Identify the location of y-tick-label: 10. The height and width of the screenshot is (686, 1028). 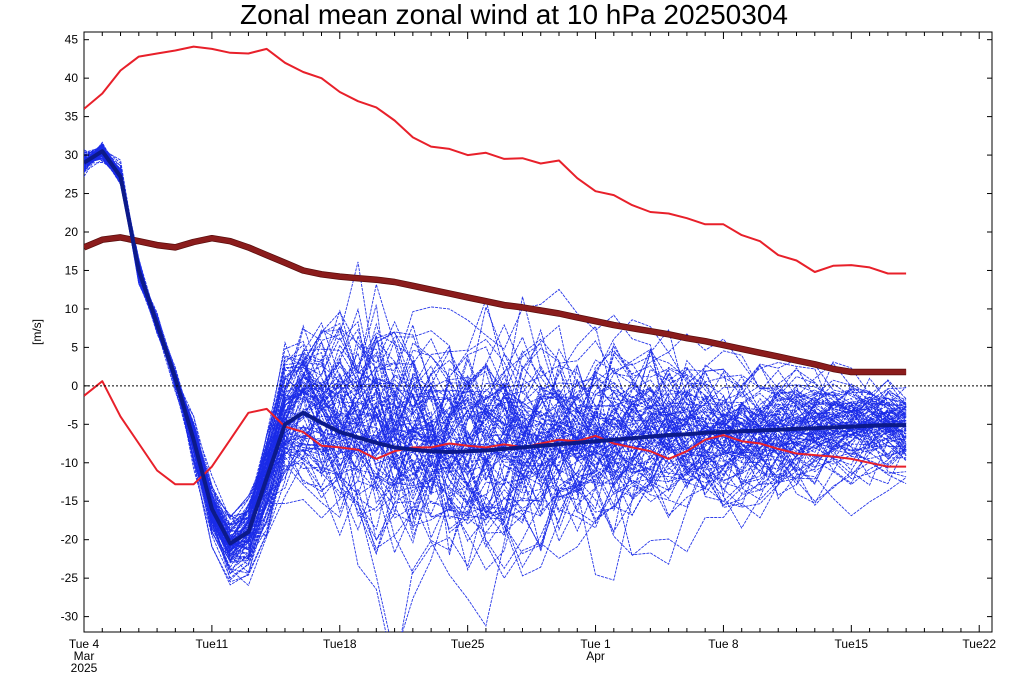
(72, 309).